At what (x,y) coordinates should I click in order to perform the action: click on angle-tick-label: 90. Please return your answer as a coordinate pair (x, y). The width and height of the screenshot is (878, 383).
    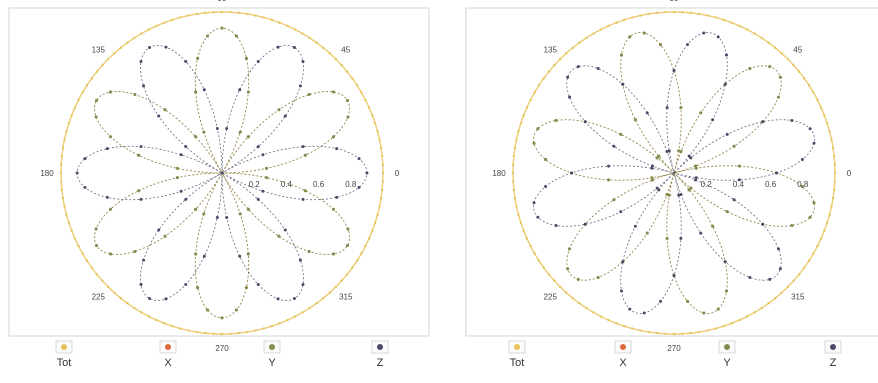
    Looking at the image, I should click on (674, 1).